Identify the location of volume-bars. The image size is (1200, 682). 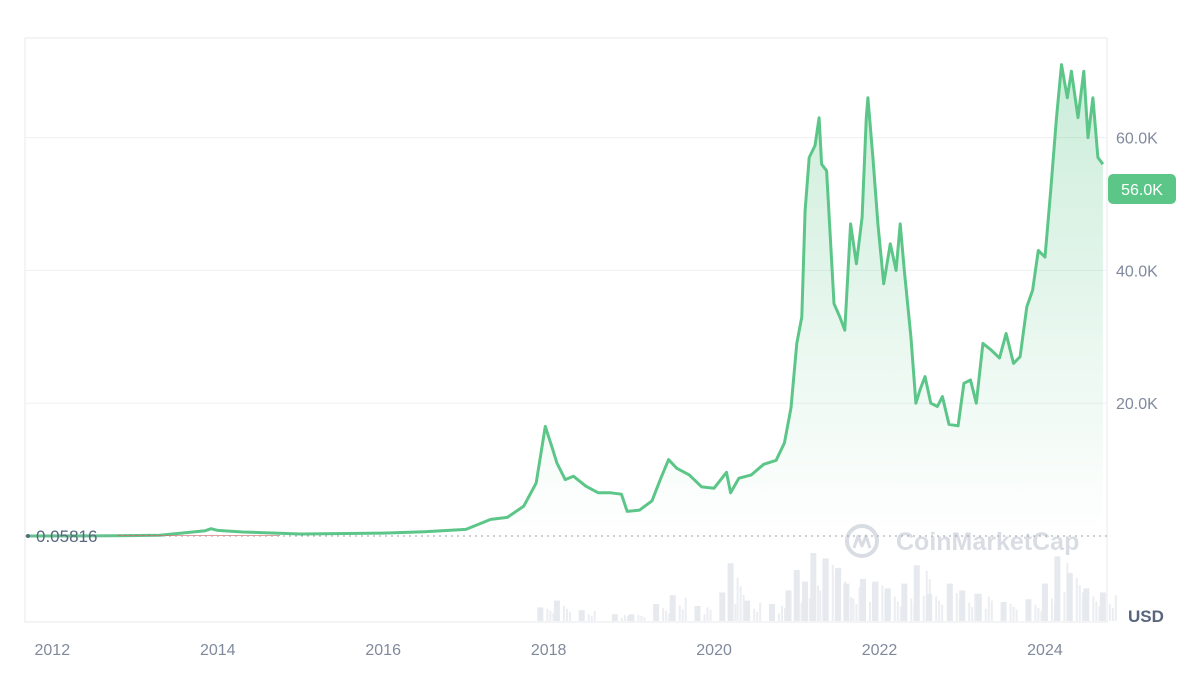
(827, 587).